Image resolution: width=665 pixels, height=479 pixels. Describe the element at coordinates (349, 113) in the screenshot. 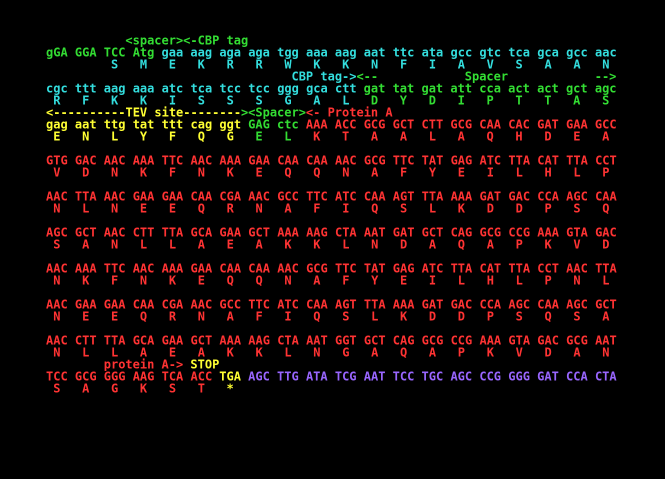

I see `sequence-text: <- Protein A` at that location.